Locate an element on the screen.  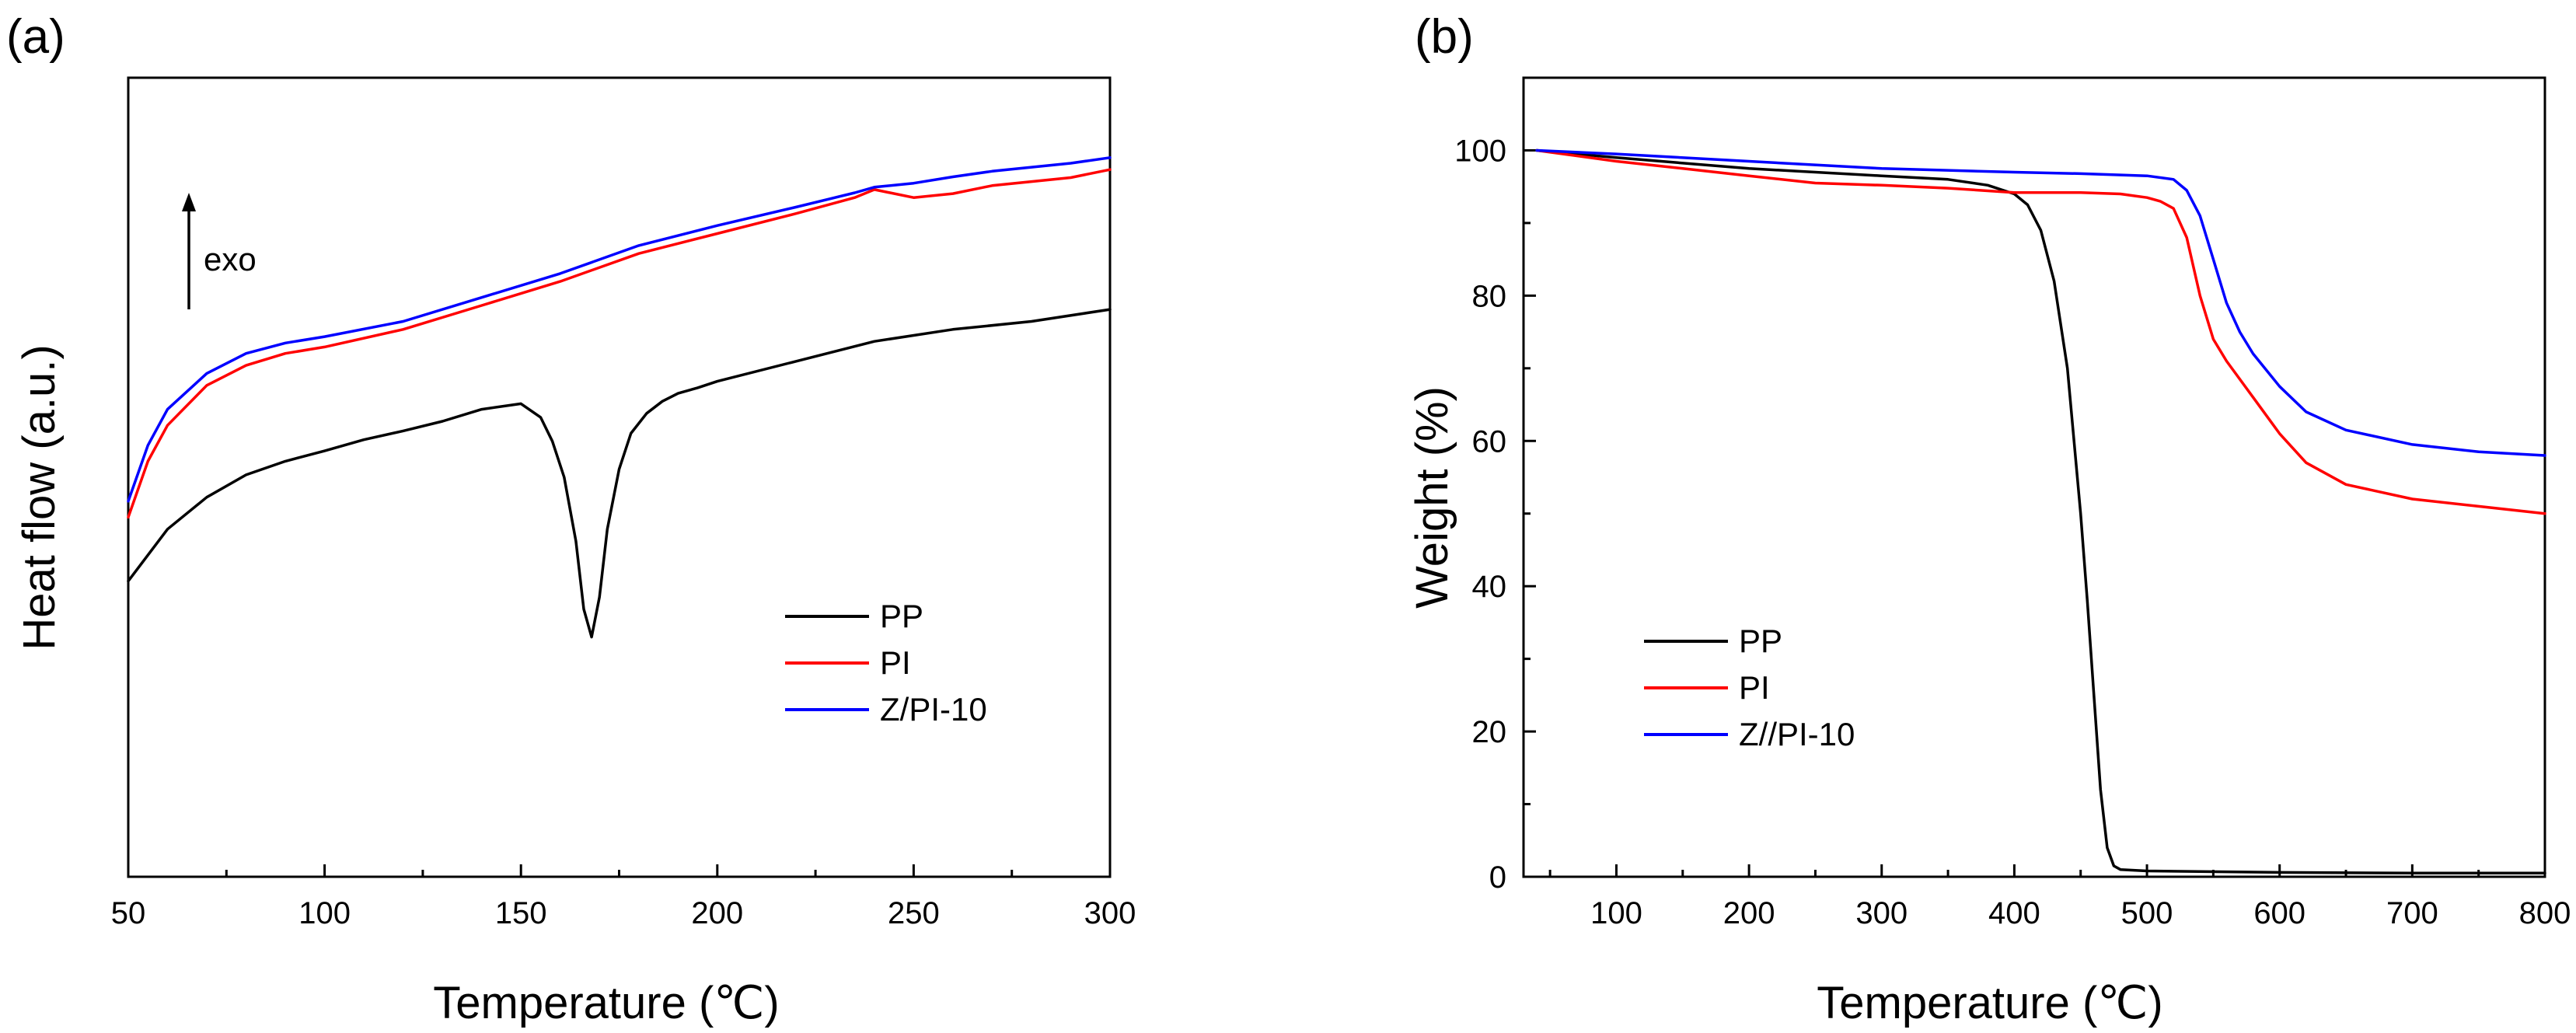
panel-b-x-tick-label: 500 is located at coordinates (2147, 913).